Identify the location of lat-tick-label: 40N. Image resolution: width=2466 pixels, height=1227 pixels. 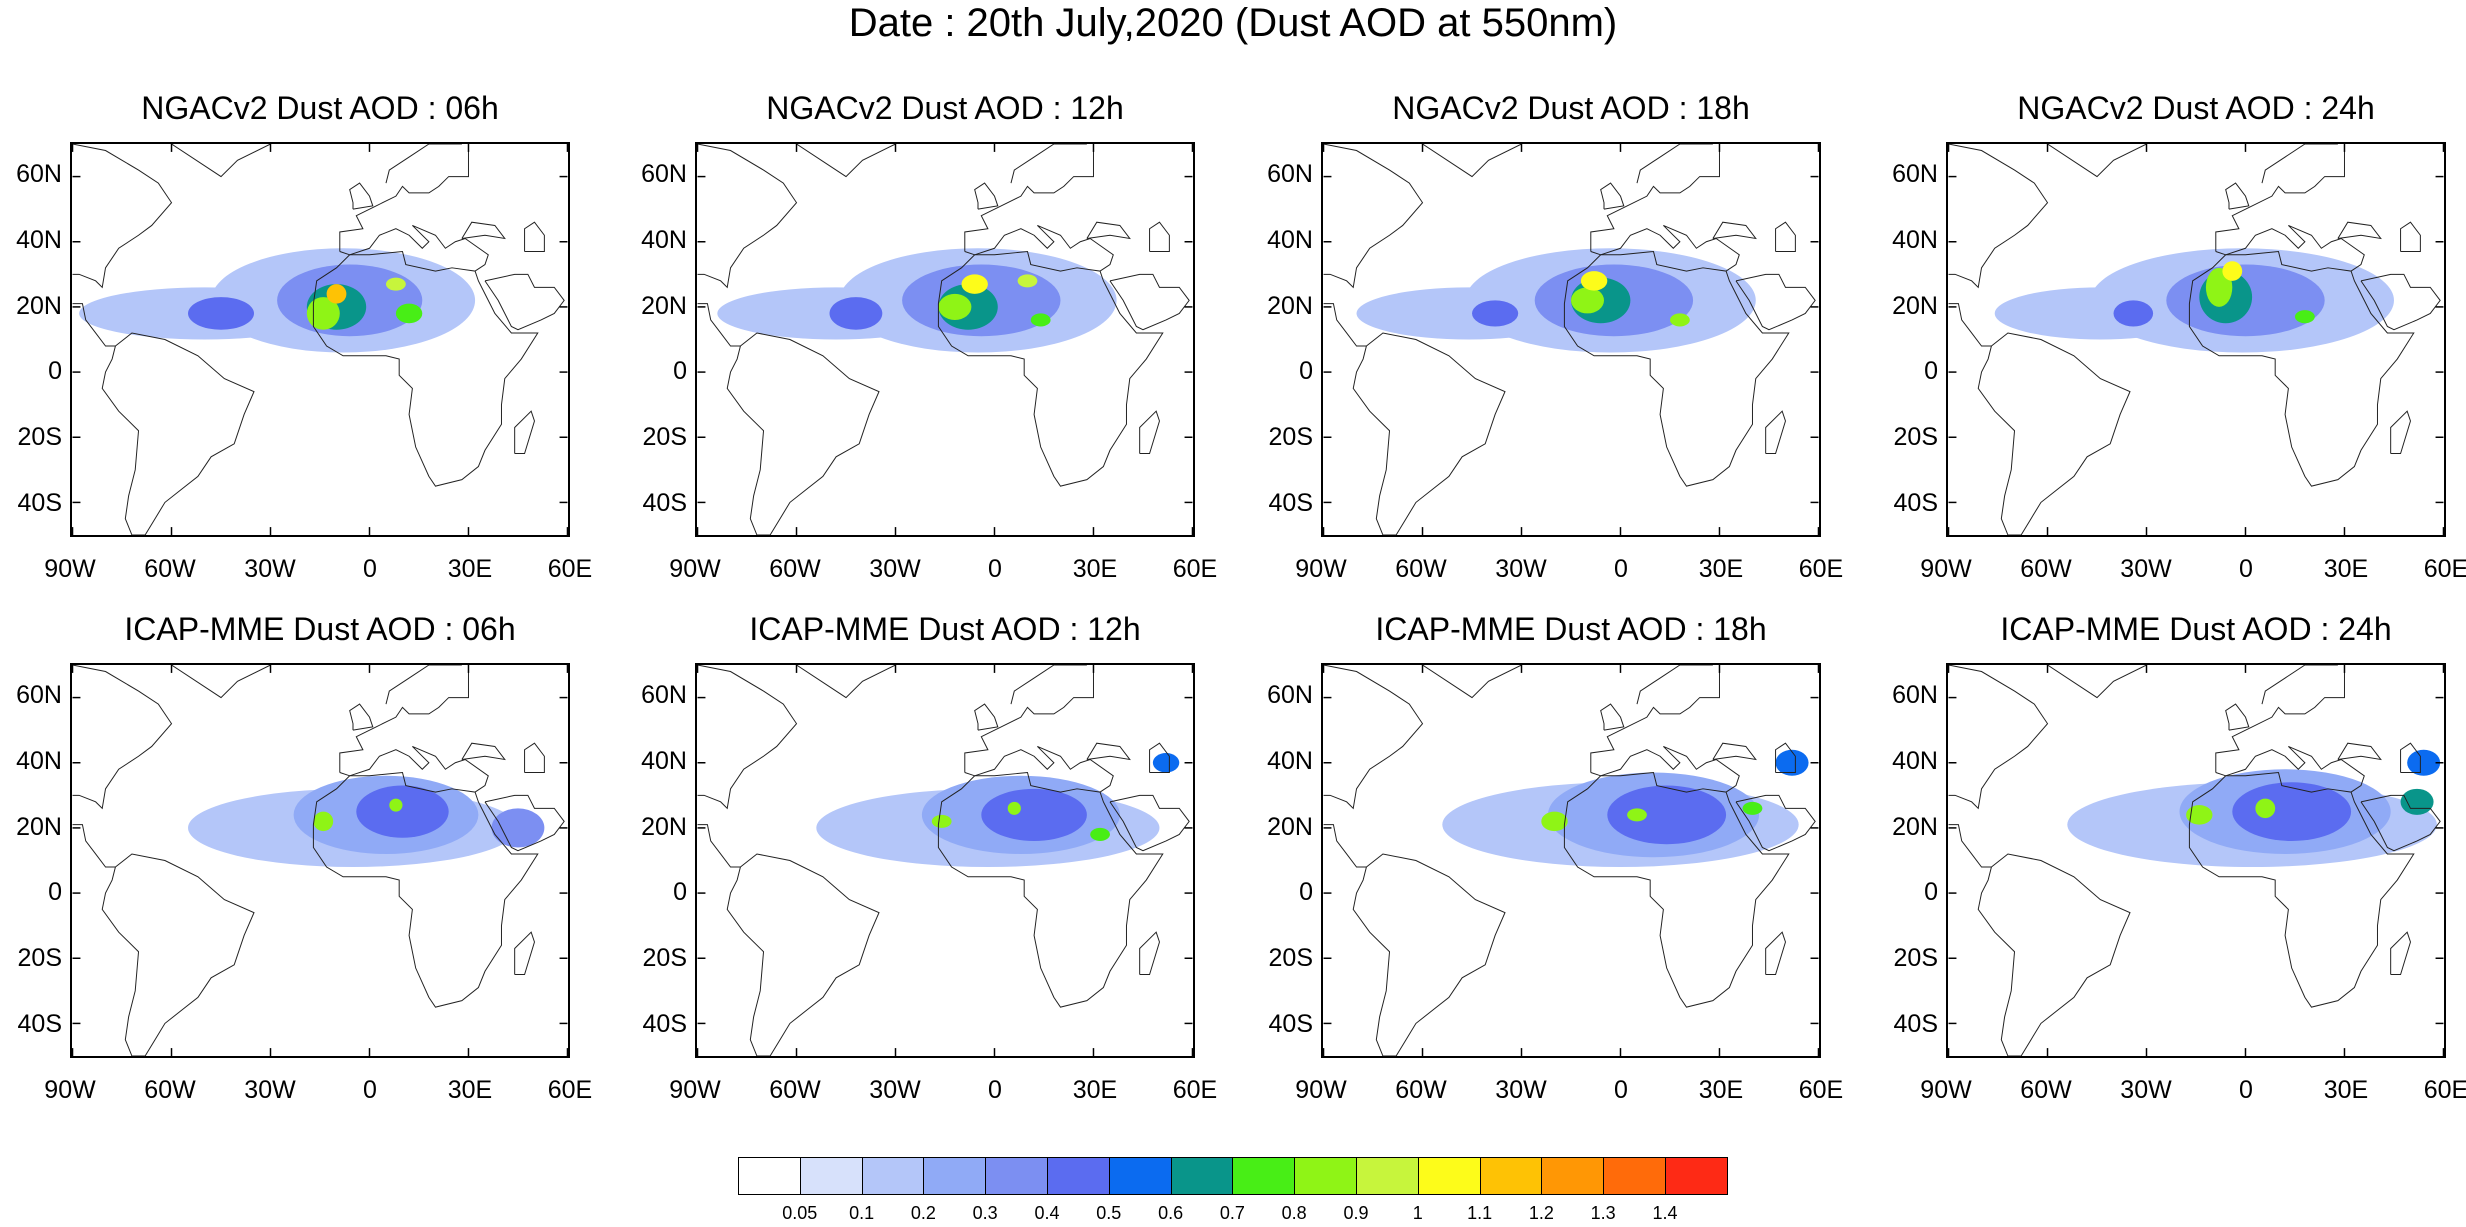
(1915, 760).